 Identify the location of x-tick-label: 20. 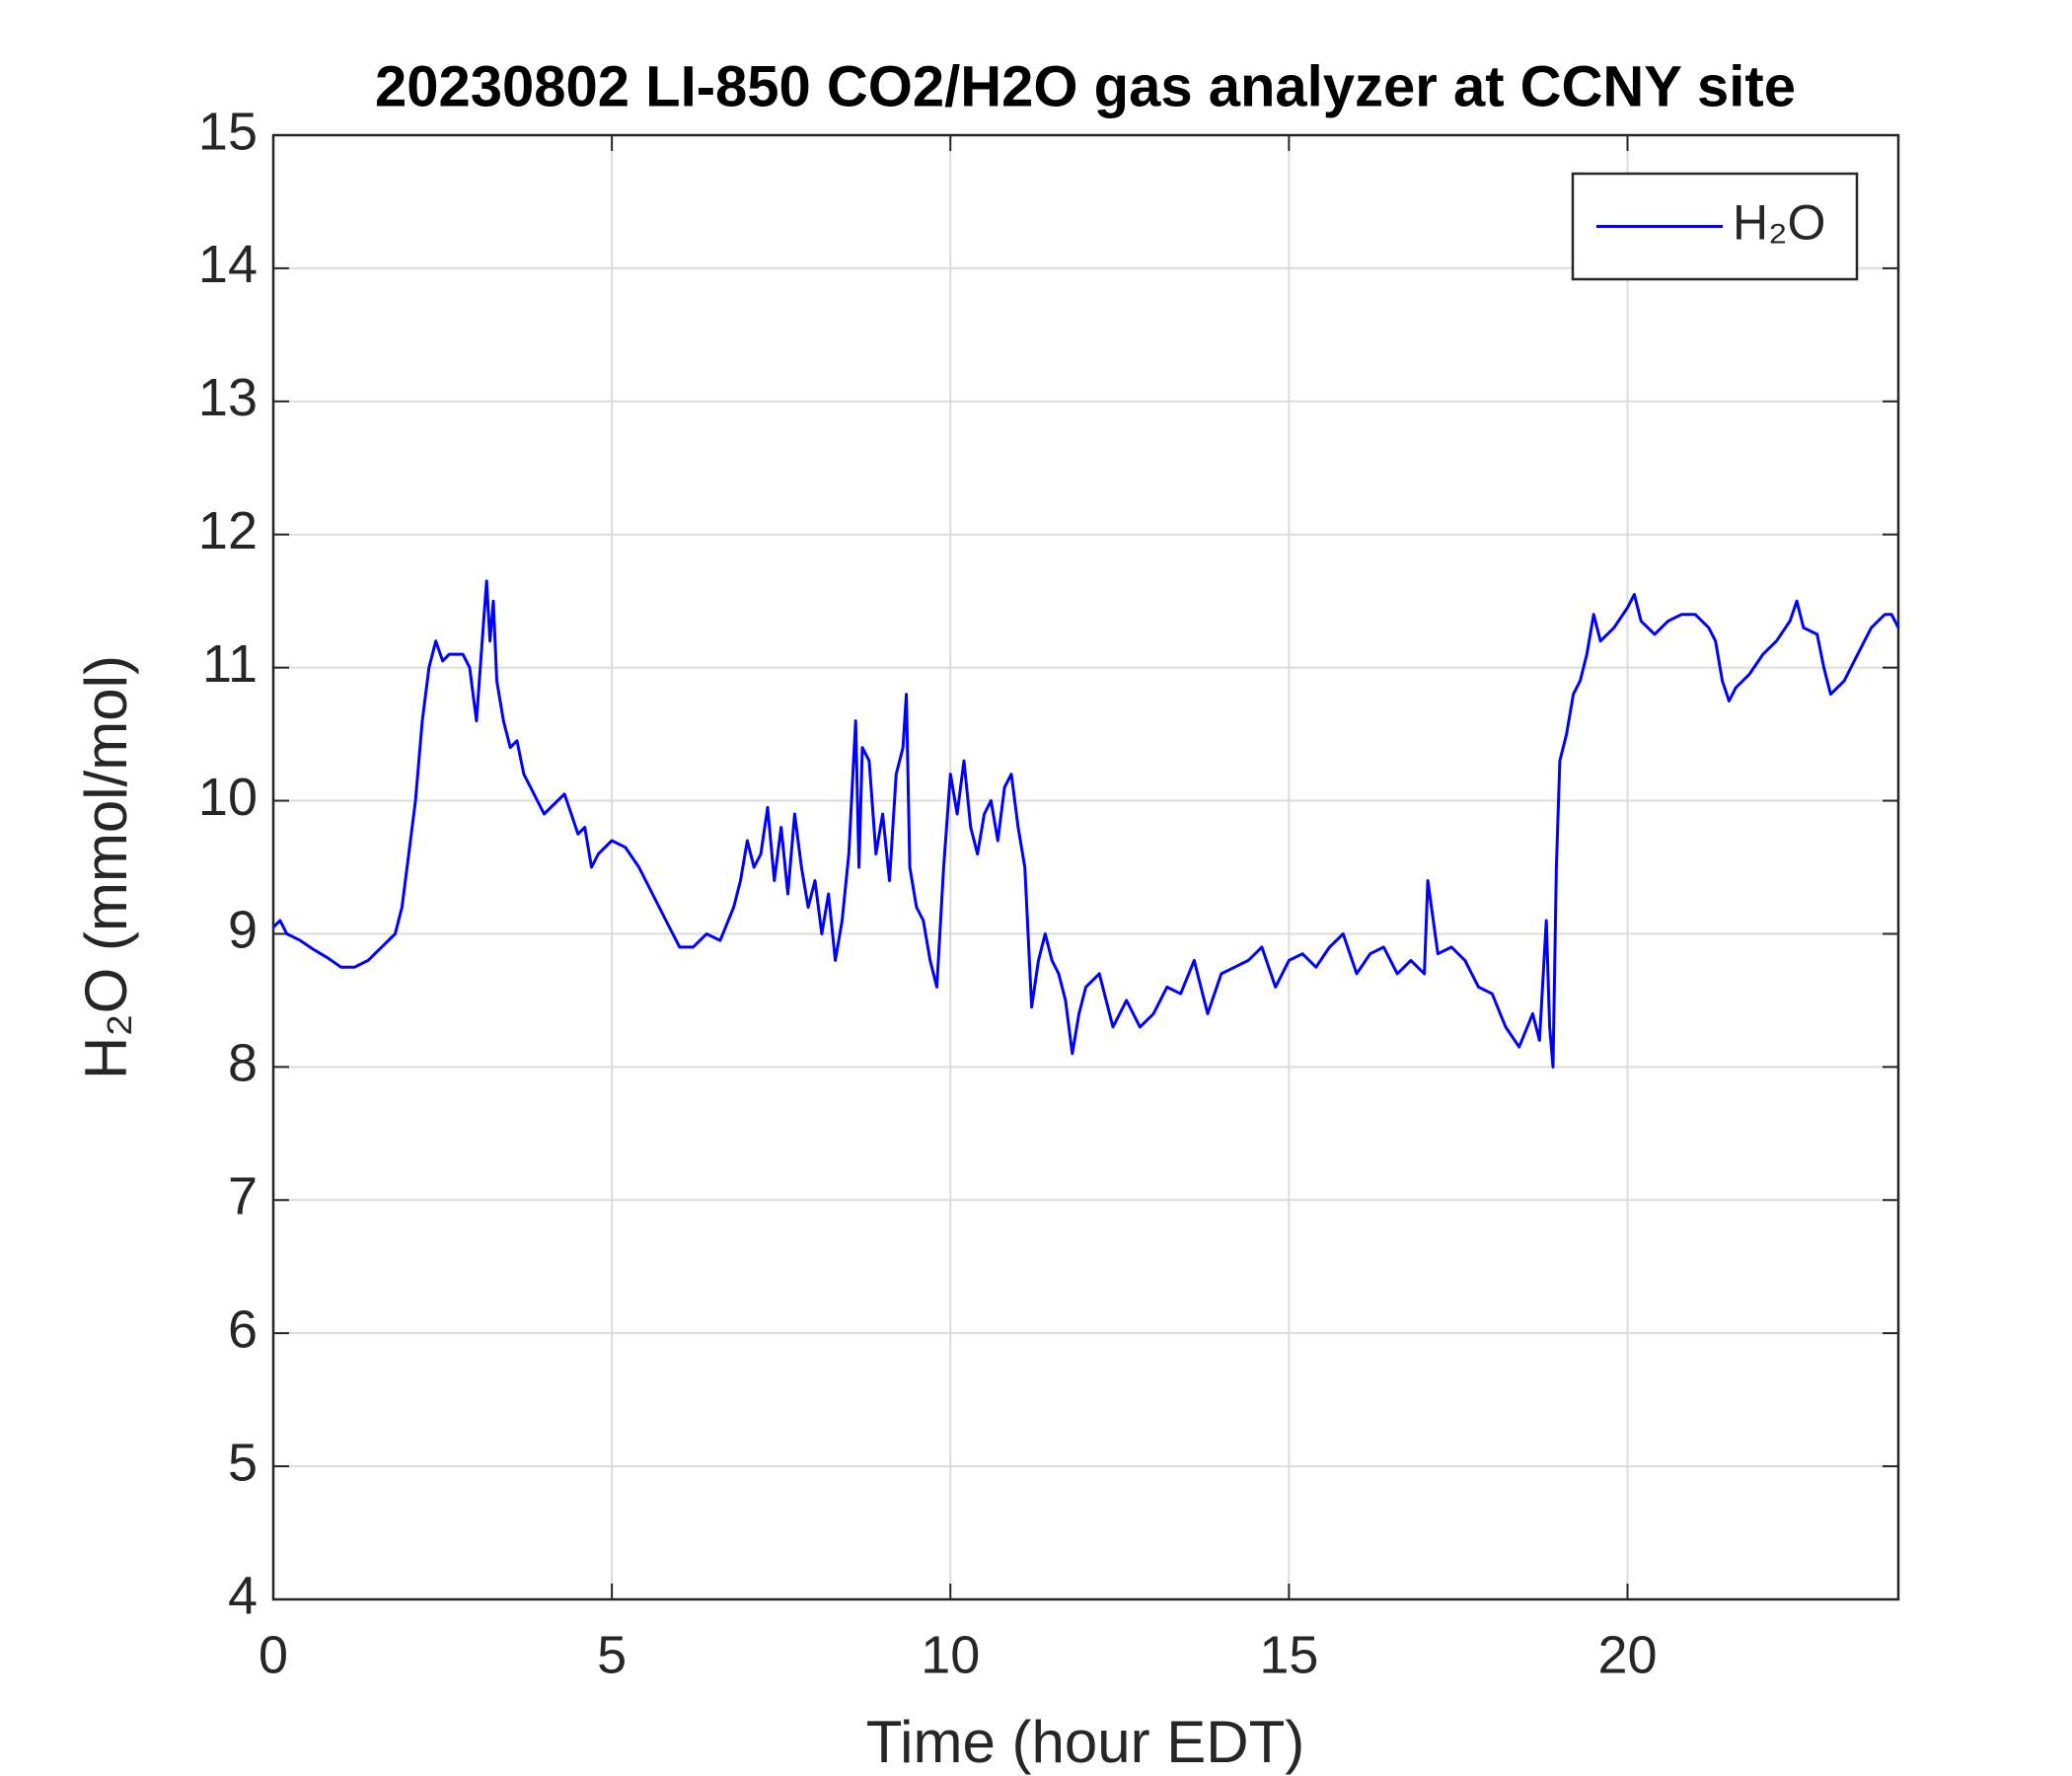
(1627, 1655).